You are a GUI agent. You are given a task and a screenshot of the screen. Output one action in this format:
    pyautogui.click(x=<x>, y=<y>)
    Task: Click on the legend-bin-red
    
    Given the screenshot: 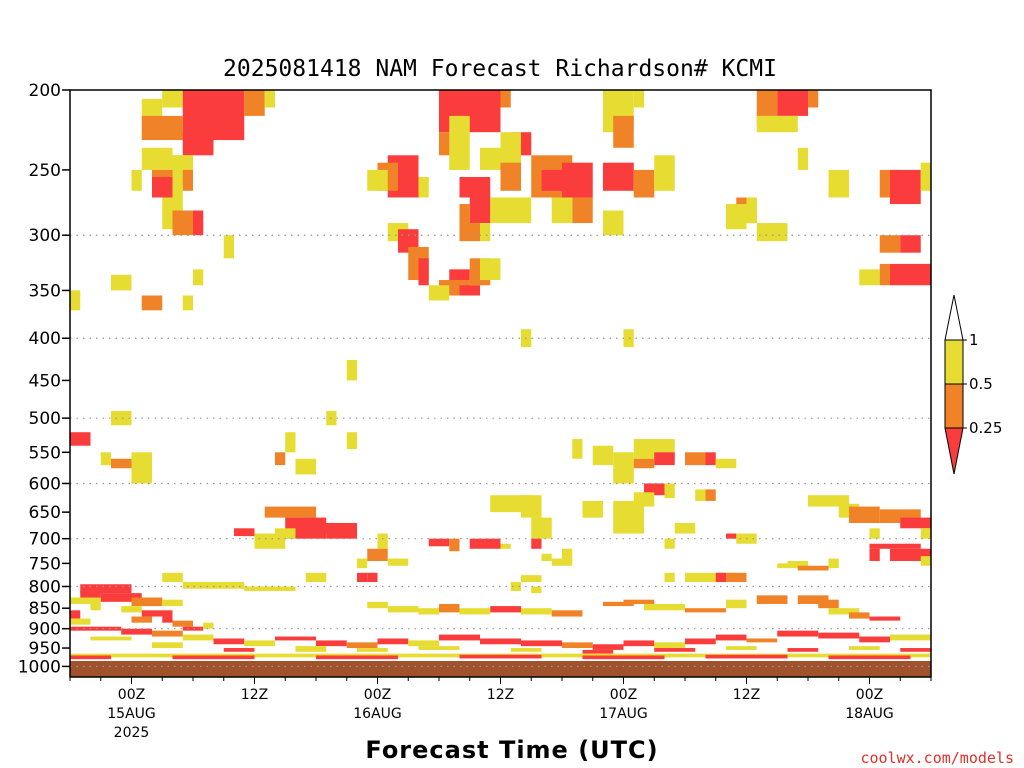 What is the action you would take?
    pyautogui.click(x=954, y=451)
    